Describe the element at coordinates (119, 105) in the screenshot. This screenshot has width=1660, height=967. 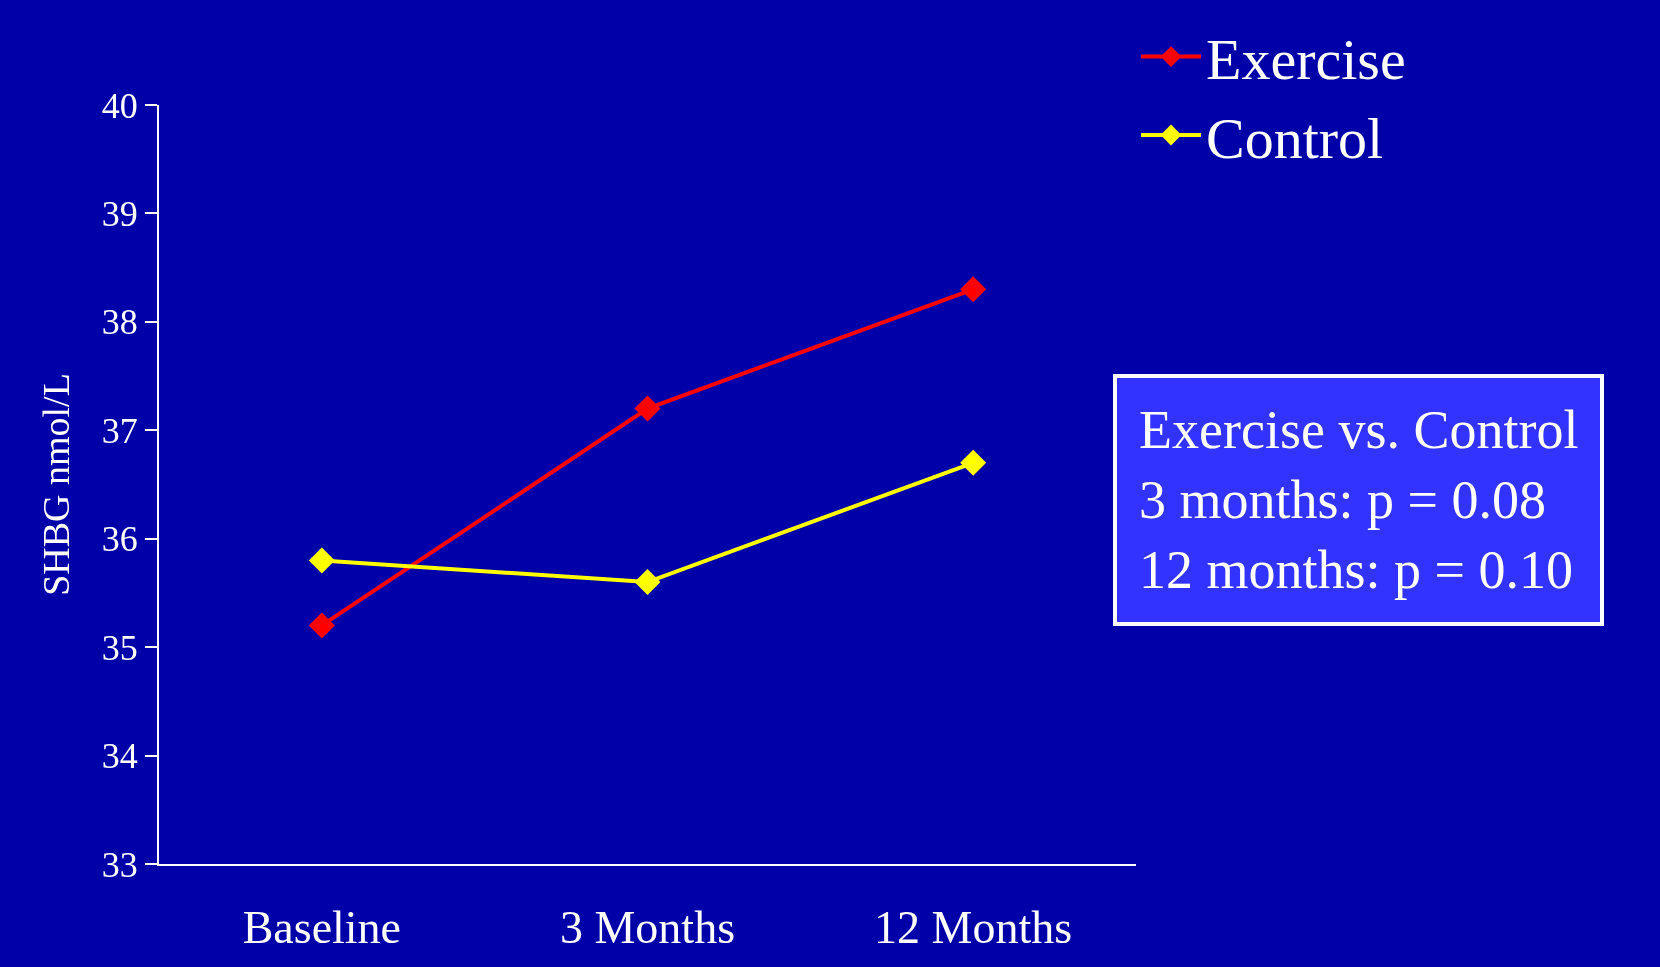
I see `y-tick-label: 40` at that location.